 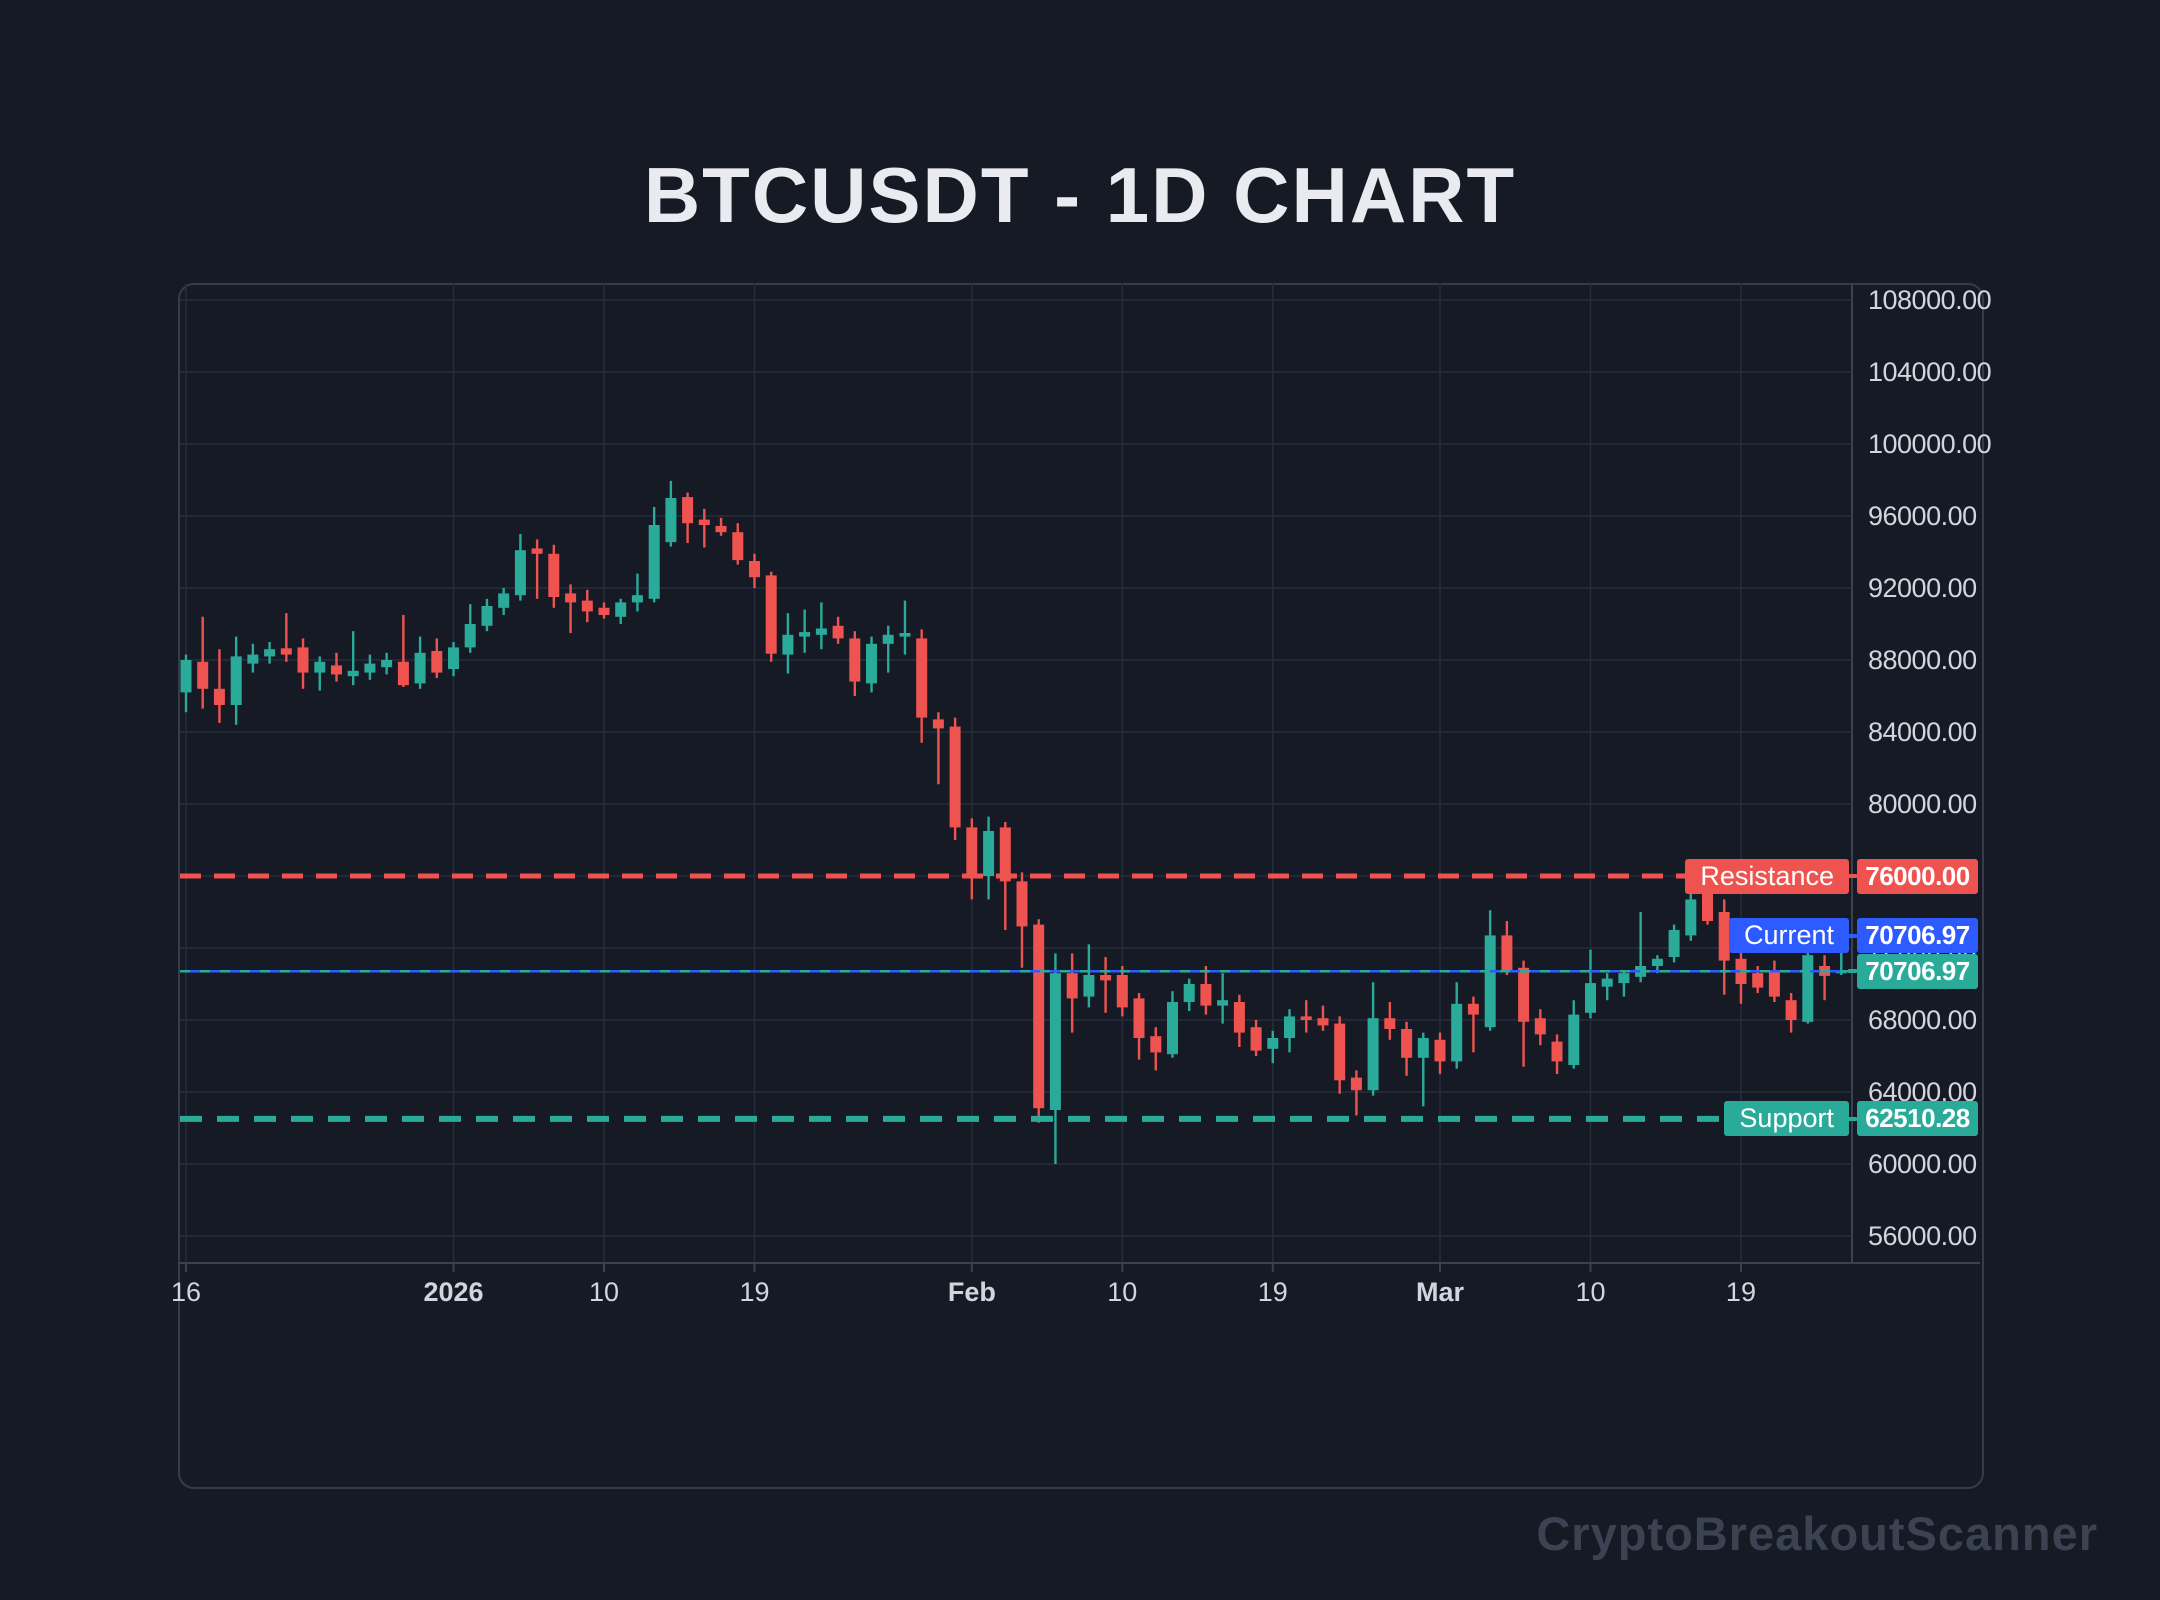 What do you see at coordinates (1922, 588) in the screenshot?
I see `price-axis-label: 92000.00` at bounding box center [1922, 588].